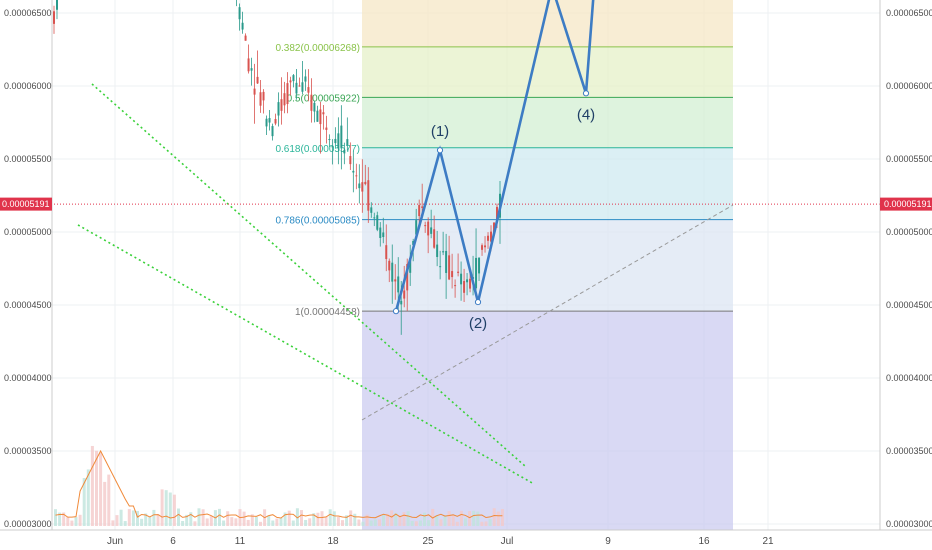  Describe the element at coordinates (608, 541) in the screenshot. I see `time-tick-label: 9` at that location.